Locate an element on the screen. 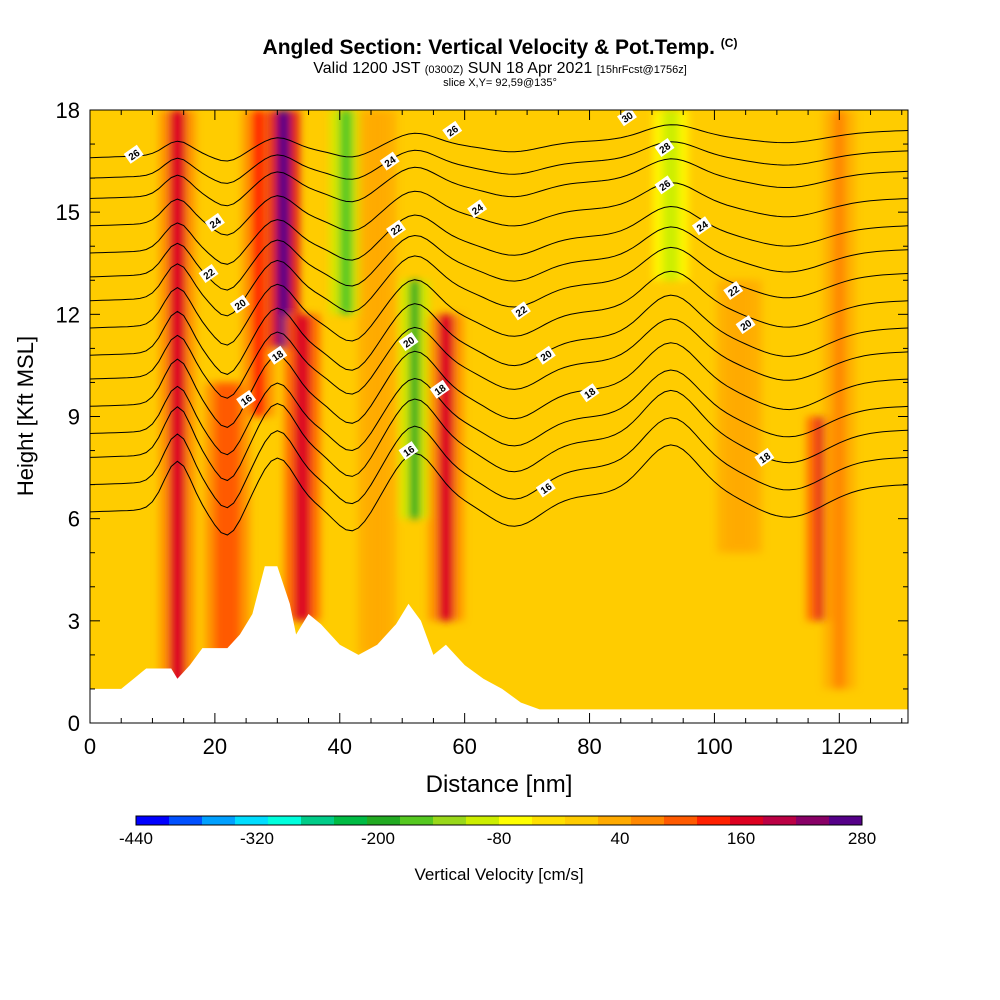 The height and width of the screenshot is (1000, 1000). contour-label: 28 is located at coordinates (664, 147).